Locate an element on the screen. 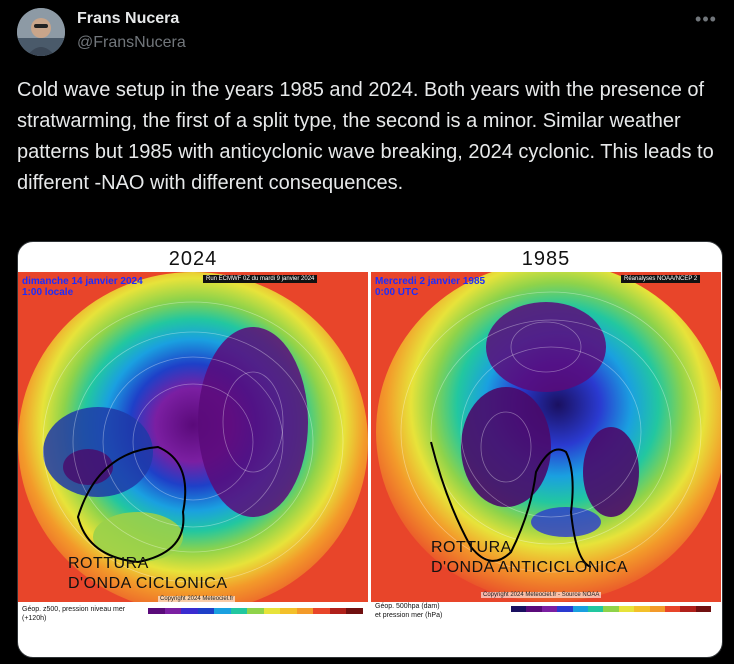  overlay-label: ROTTURA D'ONDA ANTICICLONICA is located at coordinates (530, 557).